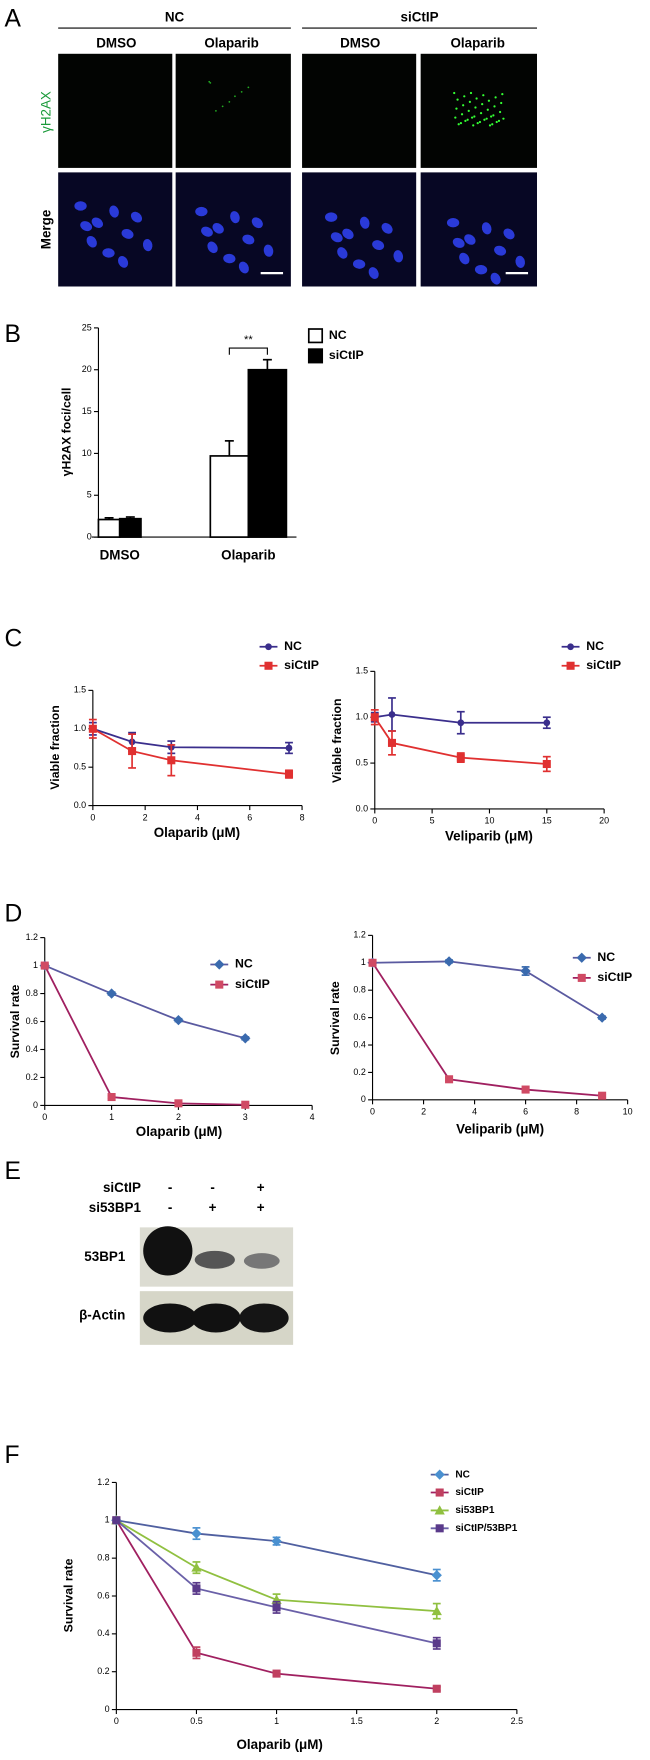 This screenshot has width=650, height=1760. What do you see at coordinates (486, 1528) in the screenshot?
I see `legend-label: siCtIP/53BP1` at bounding box center [486, 1528].